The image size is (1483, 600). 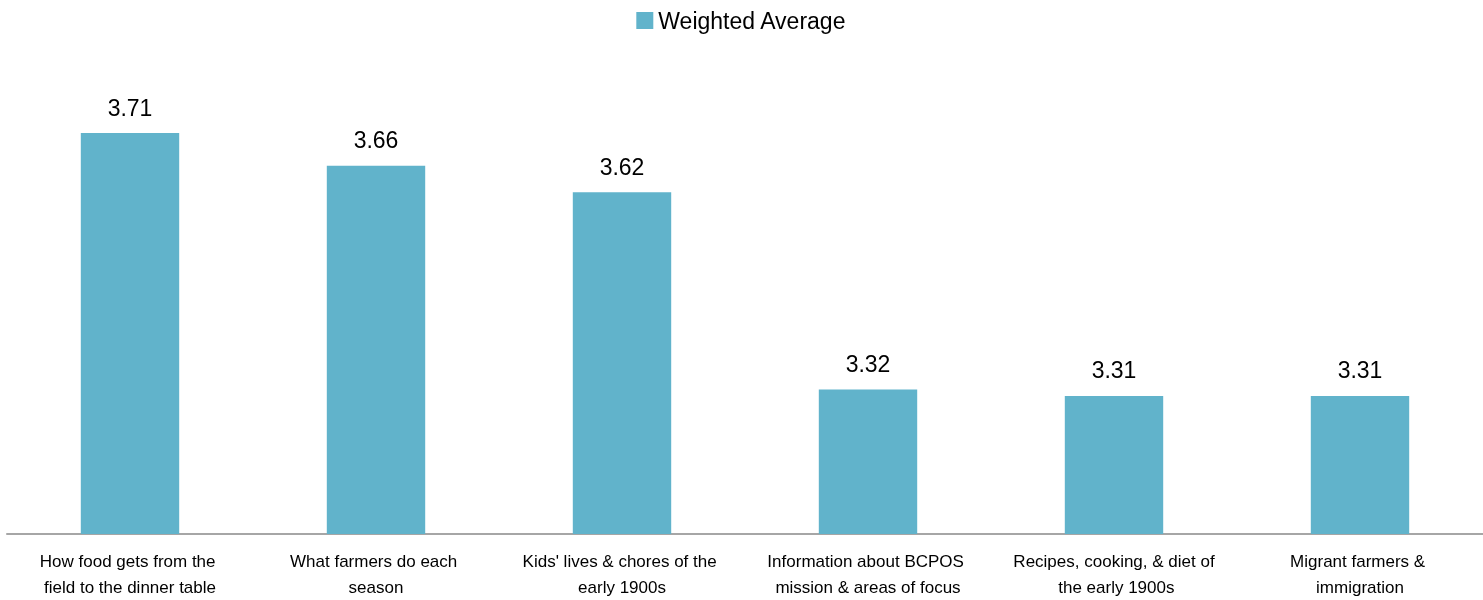 What do you see at coordinates (130, 574) in the screenshot?
I see `x-tick-label: How food gets from the field to the dinner table` at bounding box center [130, 574].